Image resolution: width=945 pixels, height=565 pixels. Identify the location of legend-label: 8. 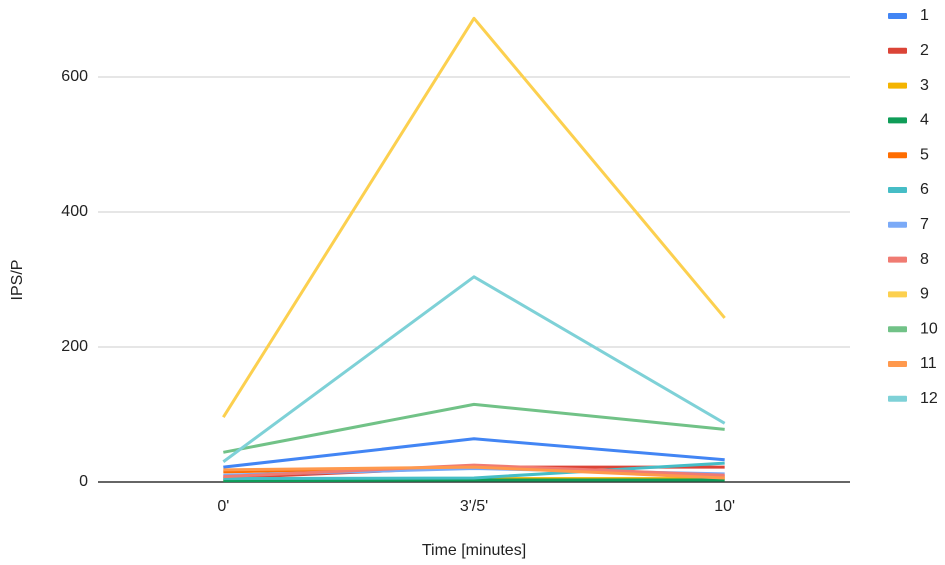
(924, 259).